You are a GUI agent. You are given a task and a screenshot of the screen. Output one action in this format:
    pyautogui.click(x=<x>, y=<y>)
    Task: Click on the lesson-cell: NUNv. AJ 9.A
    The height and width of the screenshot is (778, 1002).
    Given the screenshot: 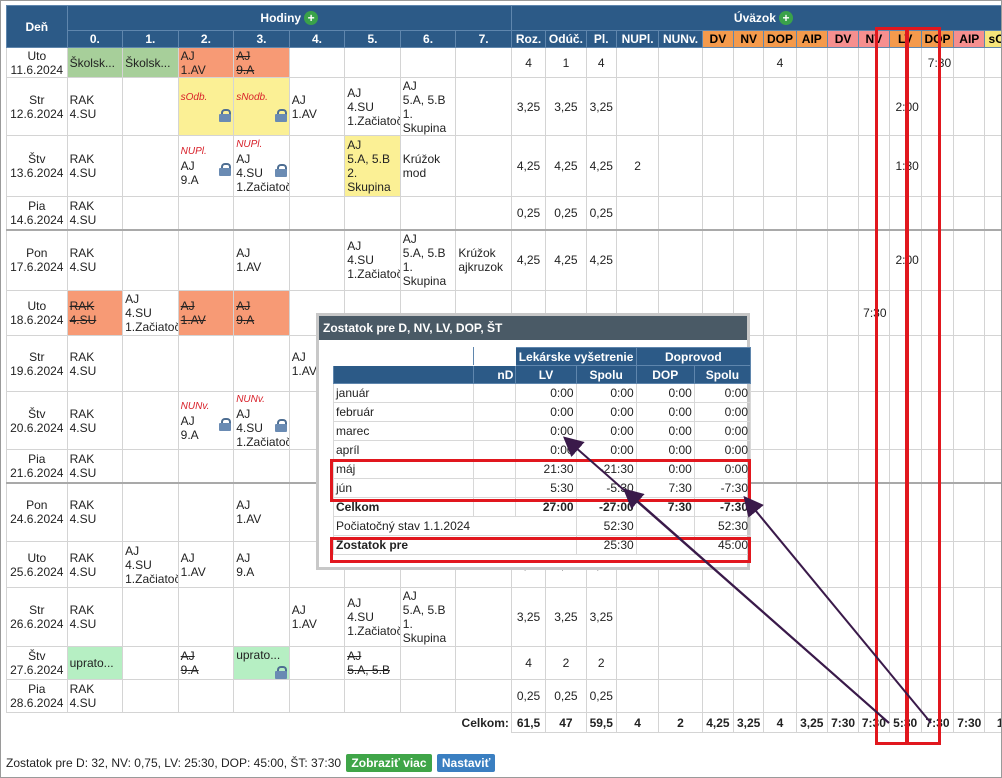 What is the action you would take?
    pyautogui.click(x=206, y=420)
    